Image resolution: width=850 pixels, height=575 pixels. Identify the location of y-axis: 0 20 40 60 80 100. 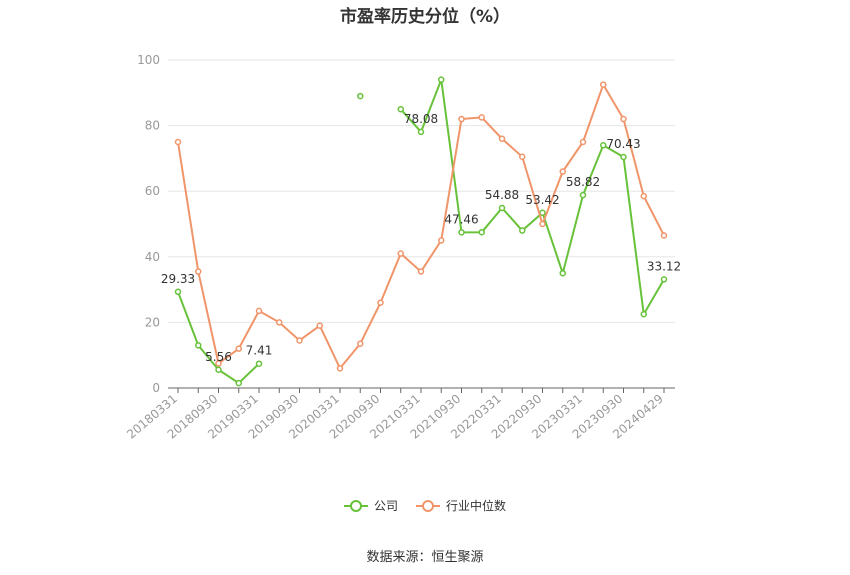
(148, 224).